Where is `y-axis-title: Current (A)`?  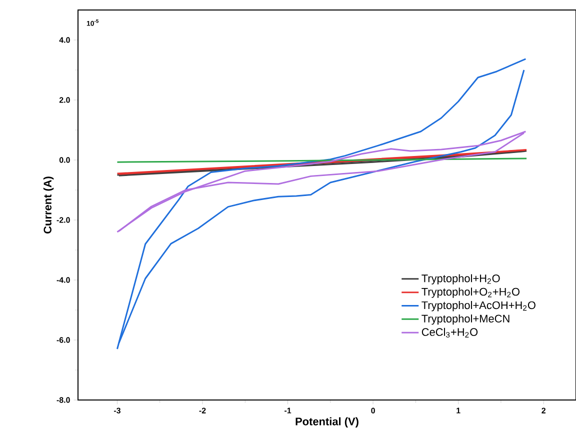 y-axis-title: Current (A) is located at coordinates (48, 205).